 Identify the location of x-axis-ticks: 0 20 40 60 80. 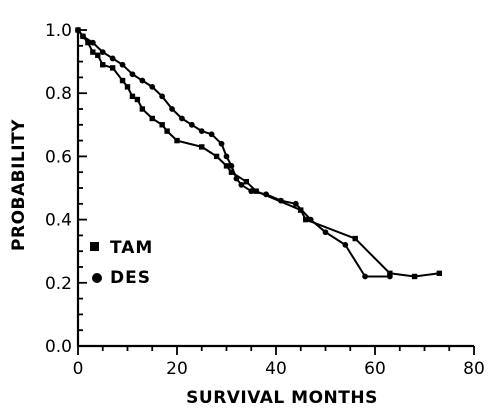
(279, 362).